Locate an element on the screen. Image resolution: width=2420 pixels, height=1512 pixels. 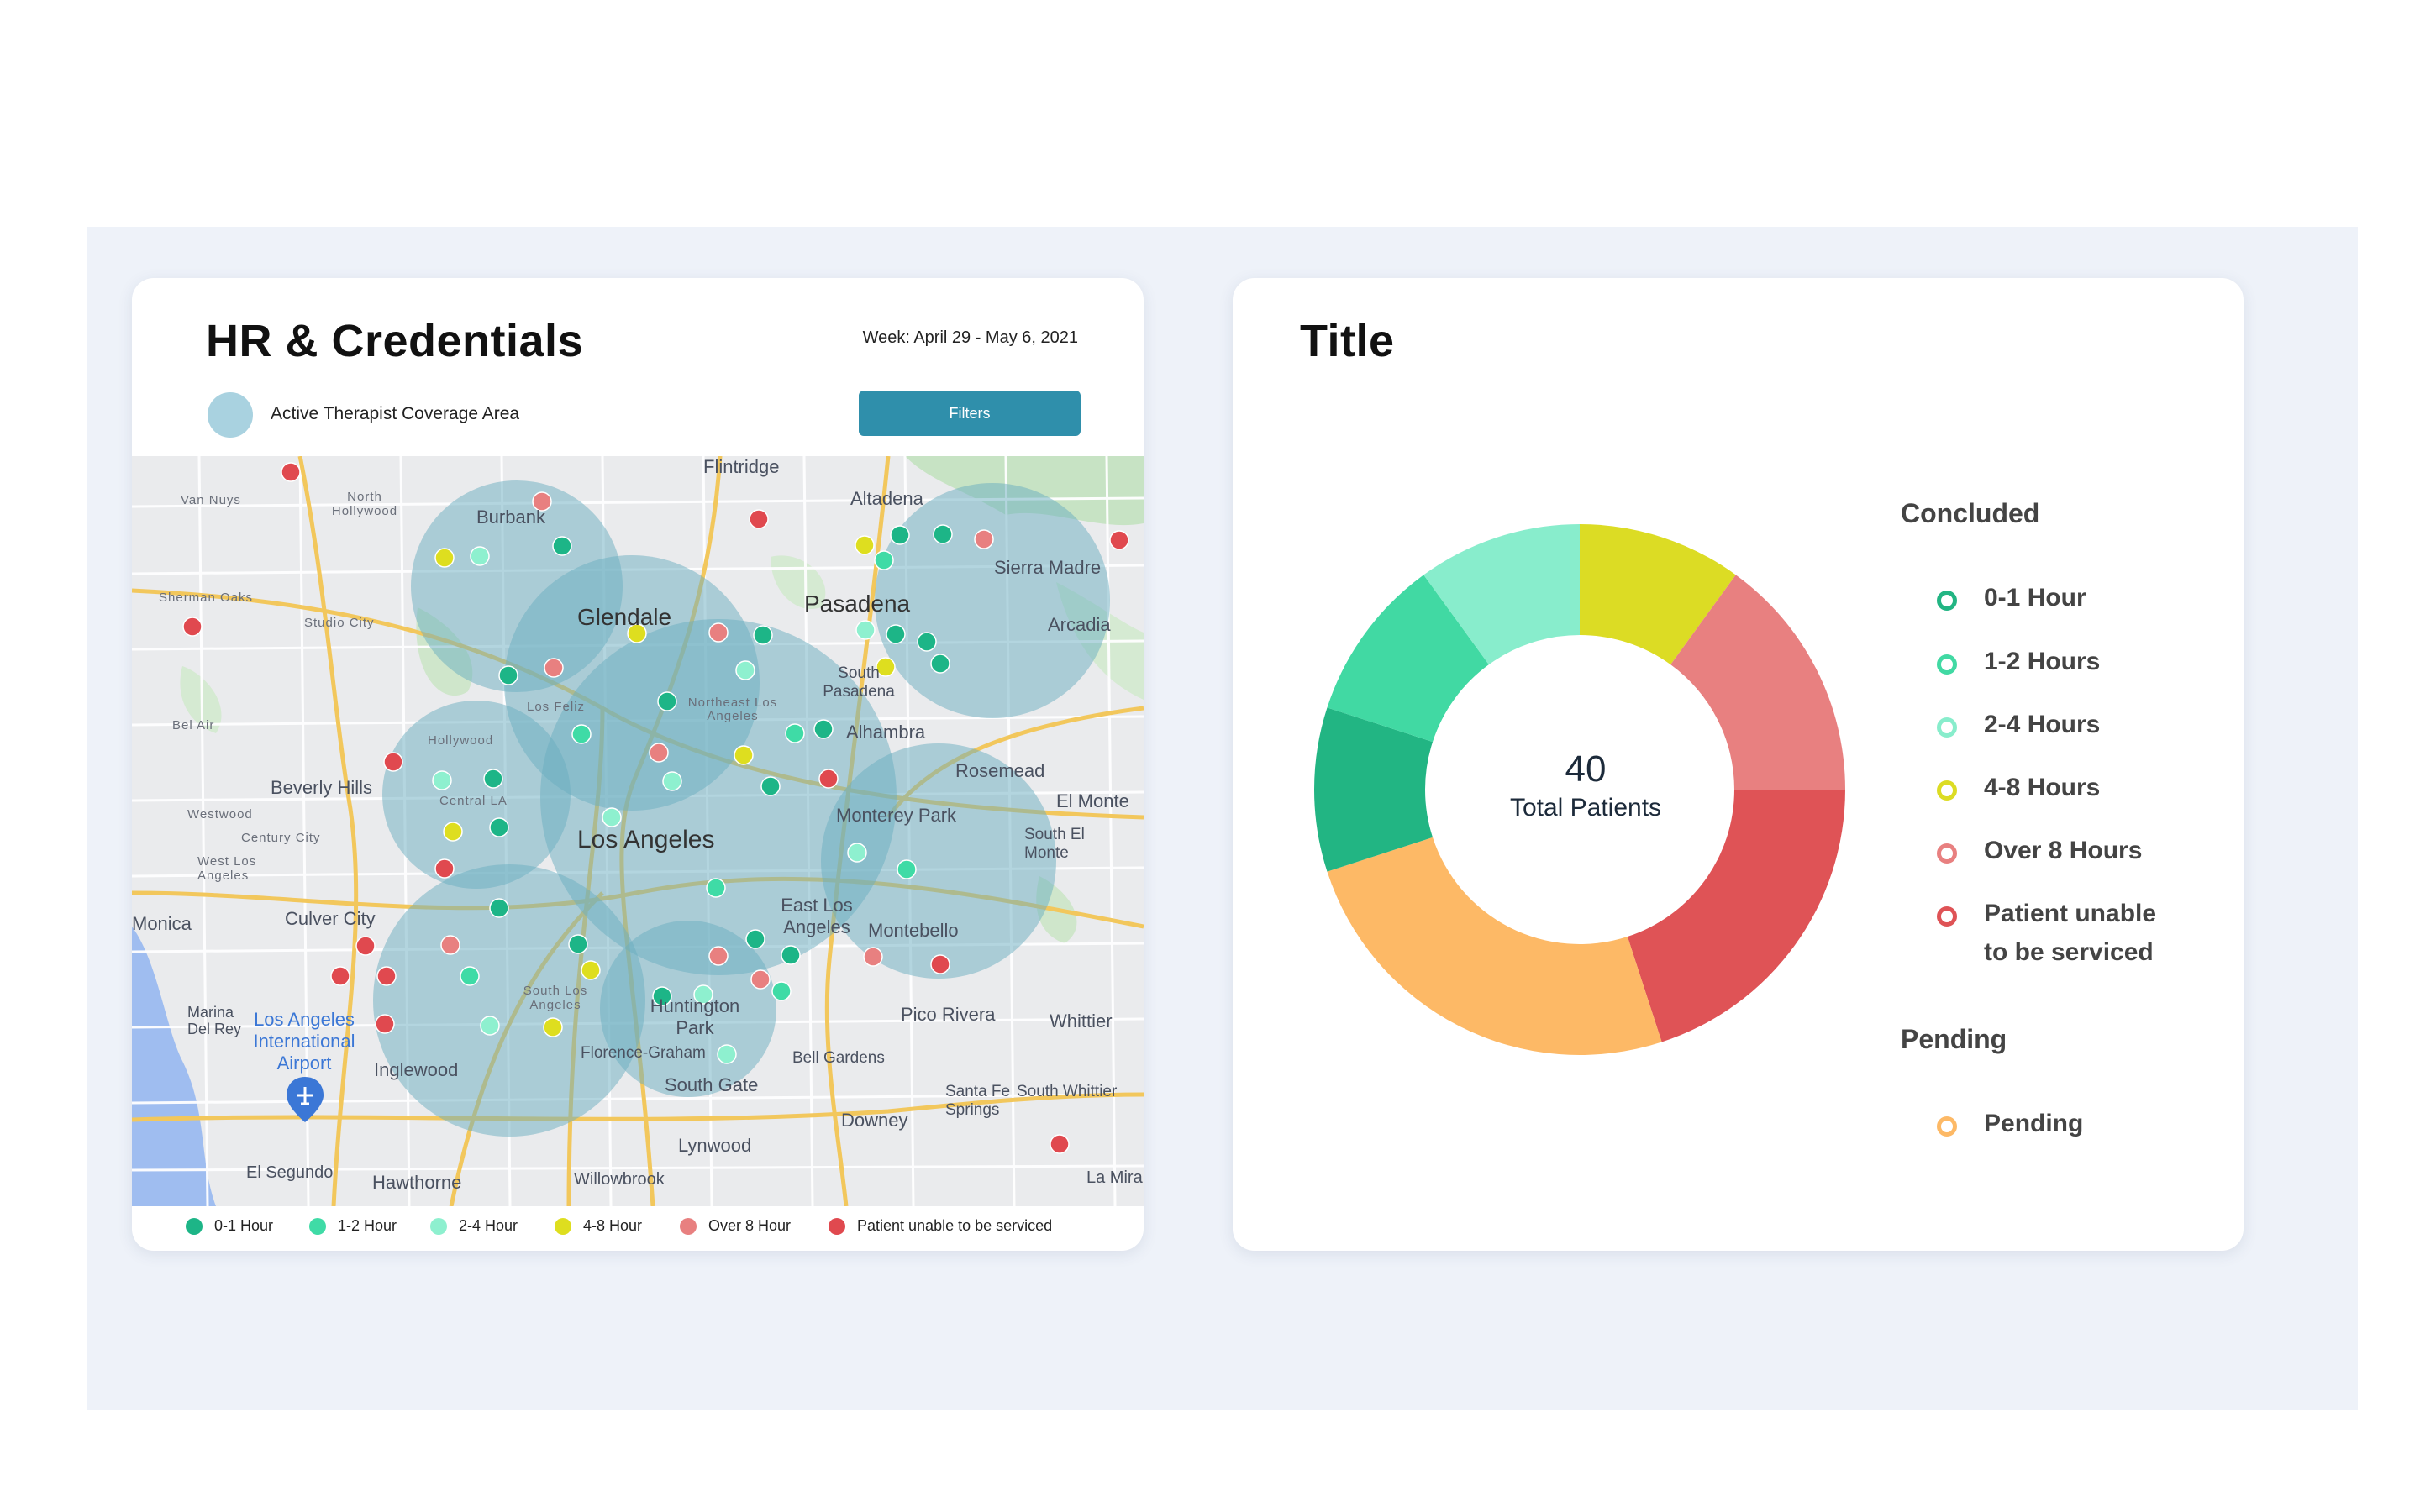
legend-item: 1-2 Hours is located at coordinates (2019, 664).